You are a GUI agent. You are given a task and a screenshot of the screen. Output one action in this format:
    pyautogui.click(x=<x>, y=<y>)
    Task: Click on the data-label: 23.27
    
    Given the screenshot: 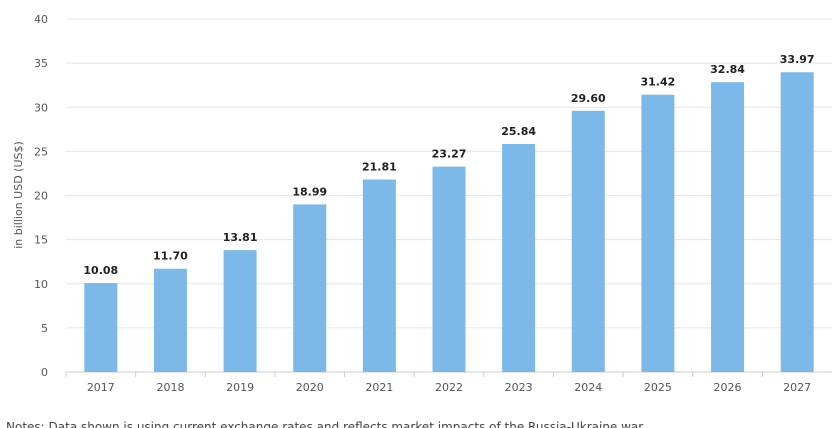 What is the action you would take?
    pyautogui.click(x=449, y=154)
    